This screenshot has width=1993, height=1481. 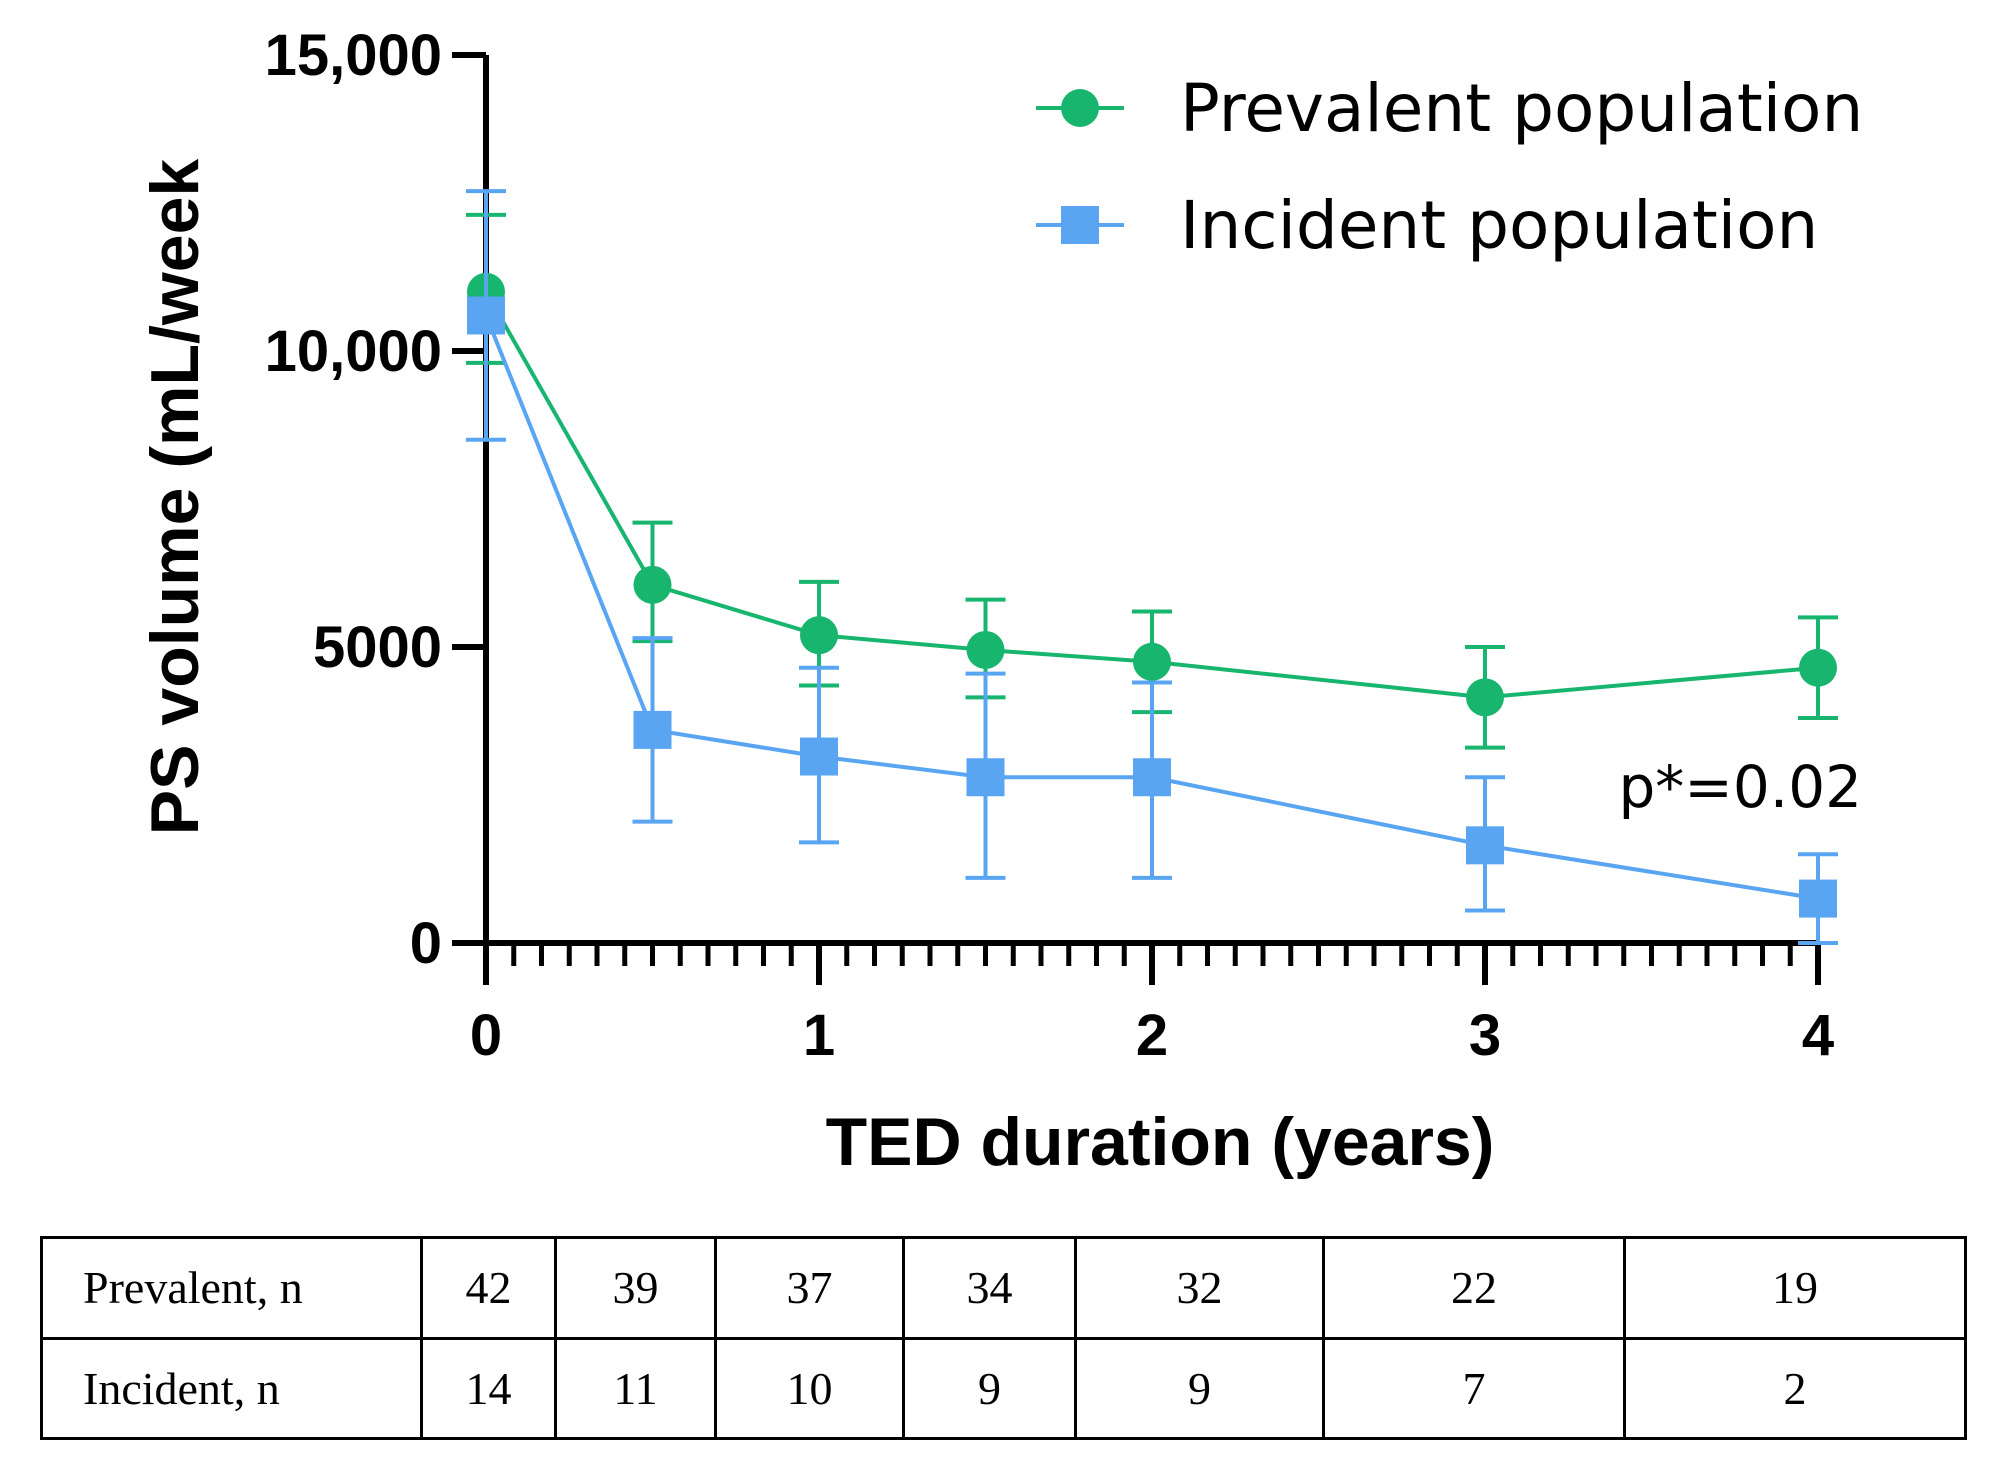 What do you see at coordinates (426, 943) in the screenshot?
I see `y-tick-label: 0` at bounding box center [426, 943].